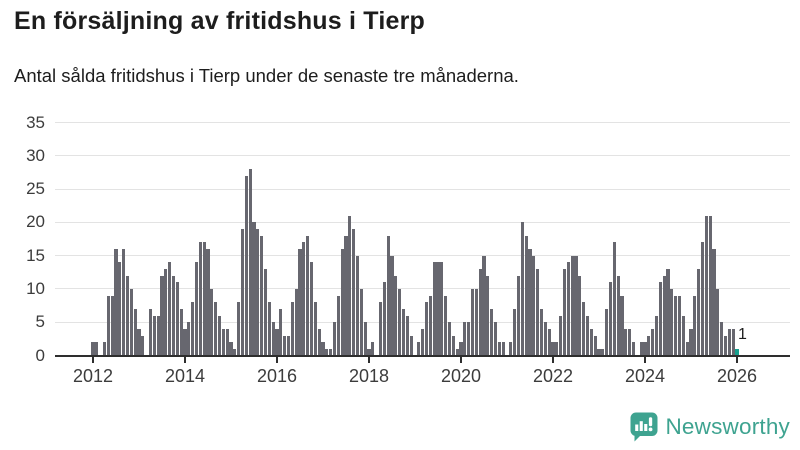  Describe the element at coordinates (185, 359) in the screenshot. I see `x-tick-2014` at that location.